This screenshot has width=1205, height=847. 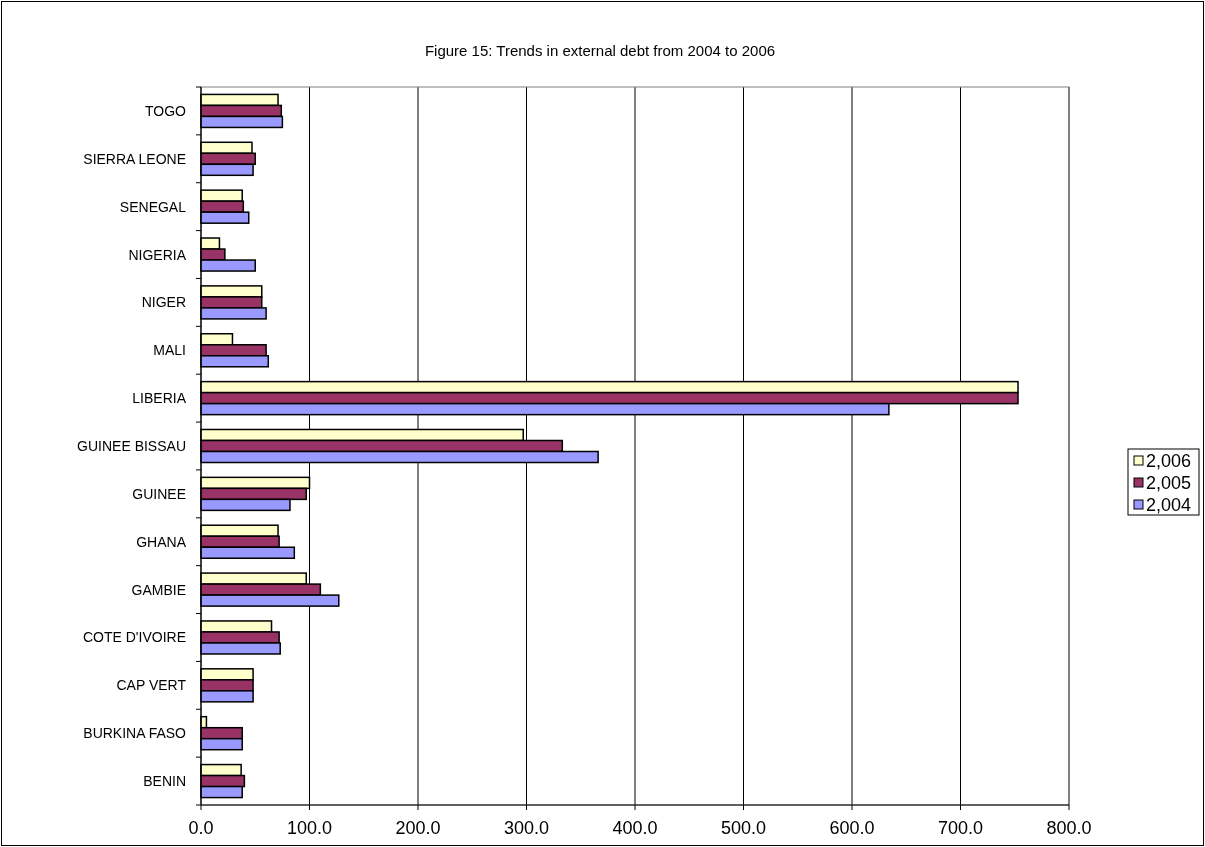 What do you see at coordinates (158, 589) in the screenshot?
I see `y-tick-label: GAMBIE` at bounding box center [158, 589].